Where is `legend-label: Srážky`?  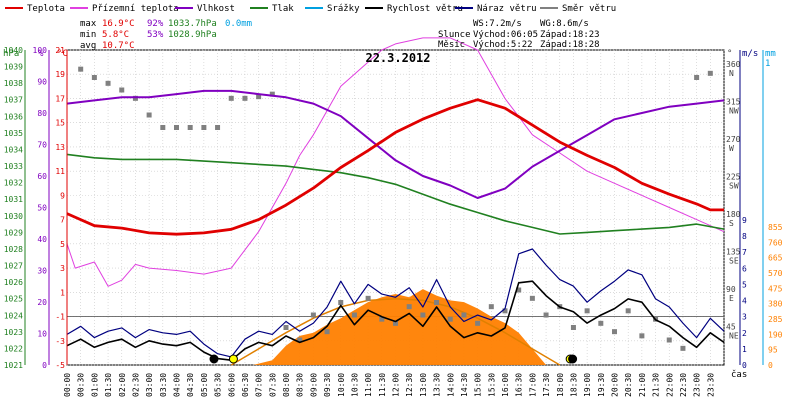 legend-label: Srážky is located at coordinates (343, 9).